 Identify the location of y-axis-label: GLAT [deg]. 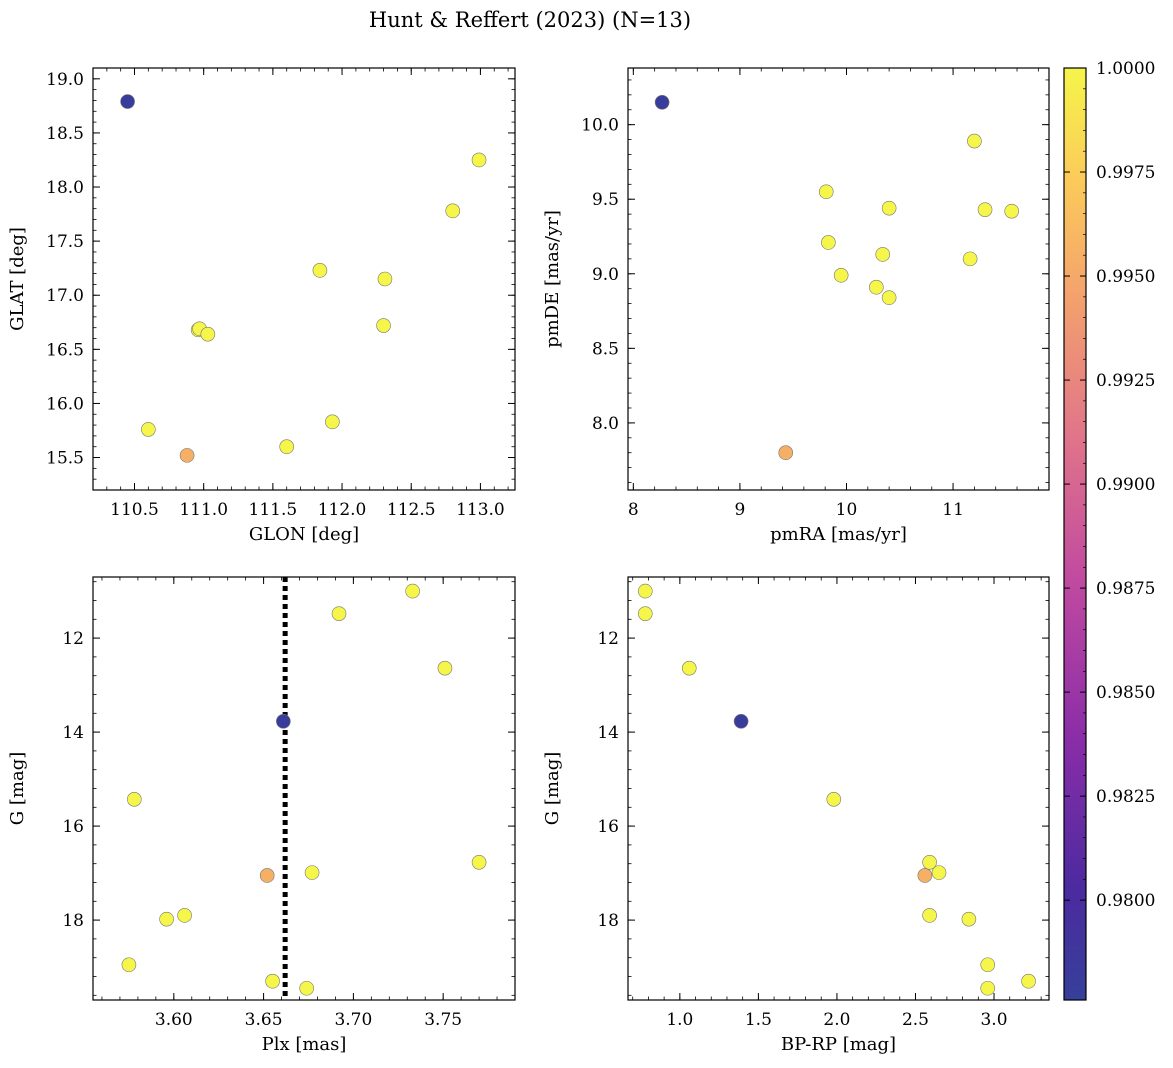
(17, 279).